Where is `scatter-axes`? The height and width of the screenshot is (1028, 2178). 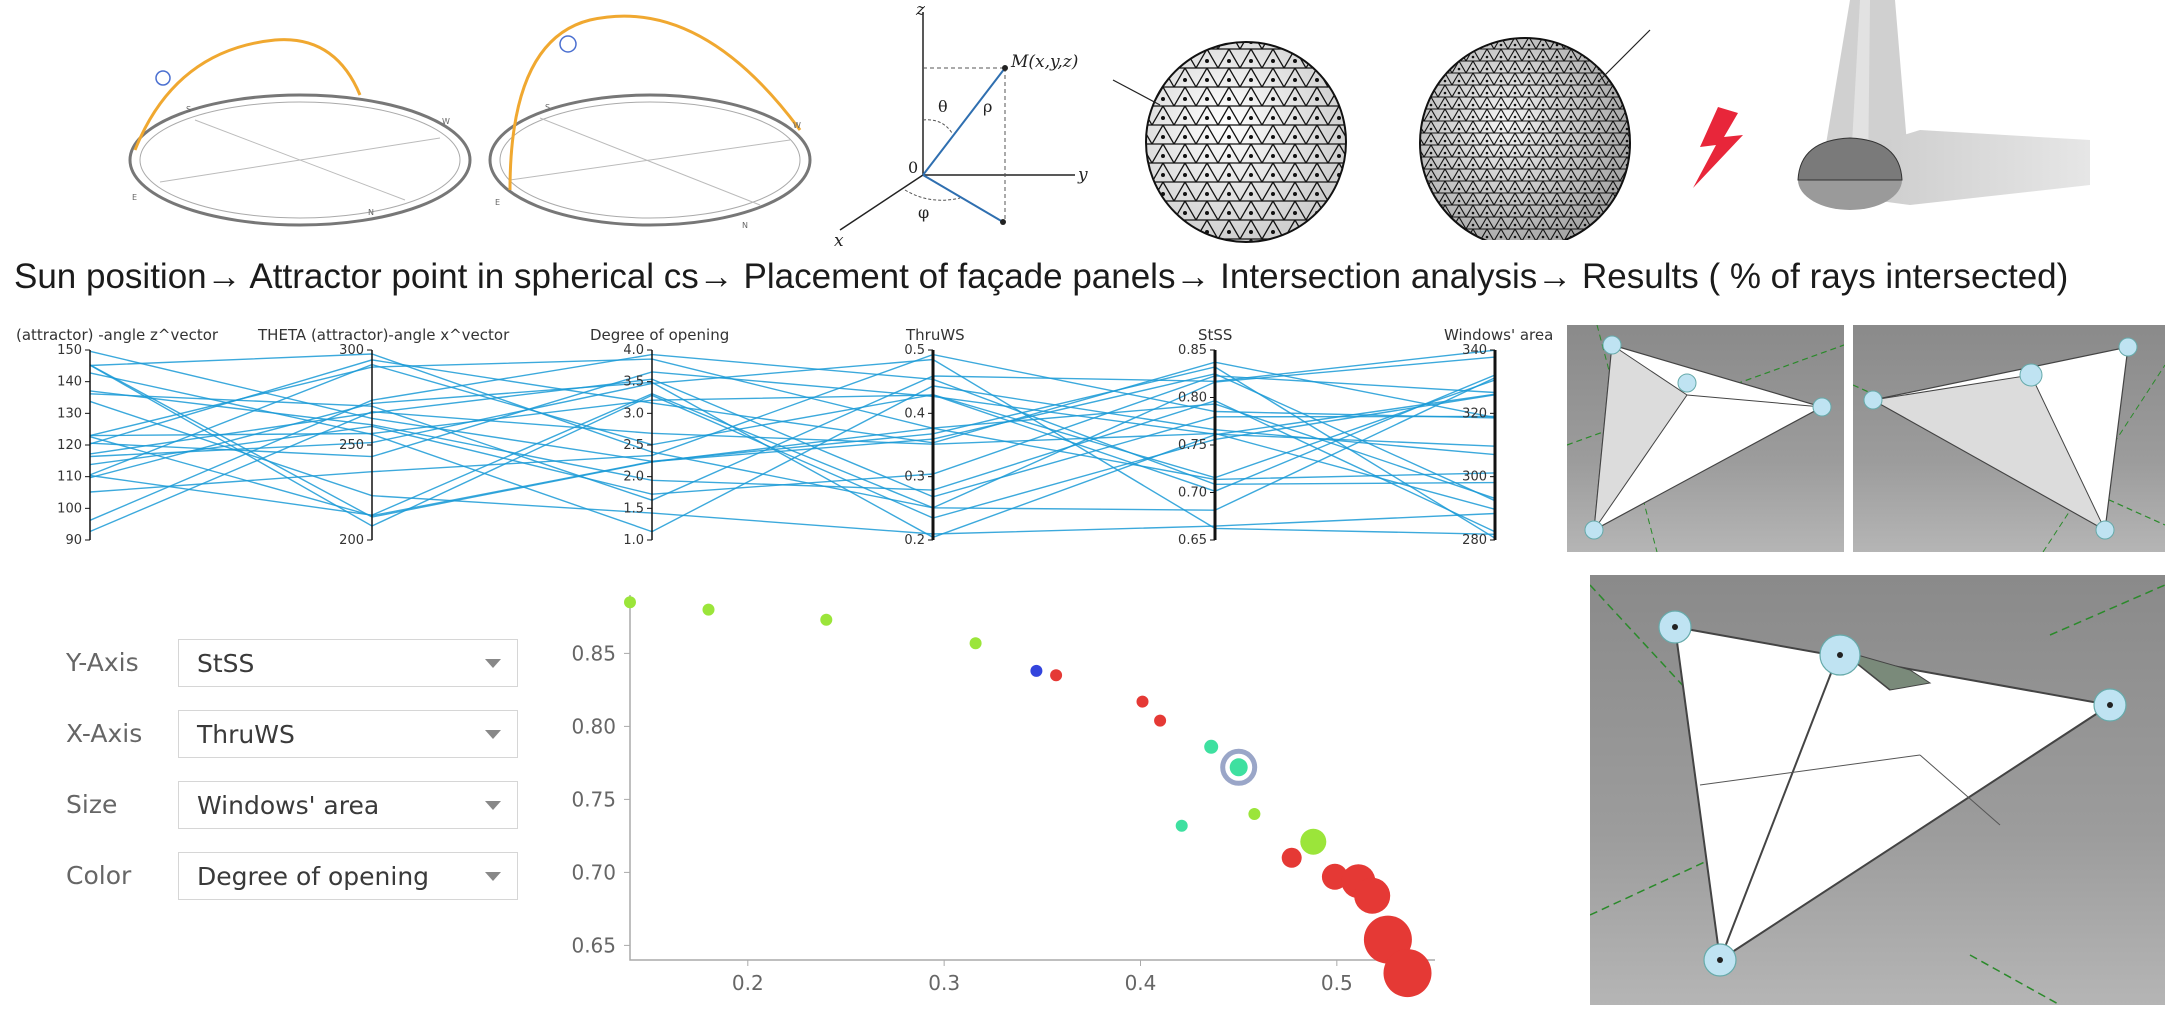 scatter-axes is located at coordinates (1032, 778).